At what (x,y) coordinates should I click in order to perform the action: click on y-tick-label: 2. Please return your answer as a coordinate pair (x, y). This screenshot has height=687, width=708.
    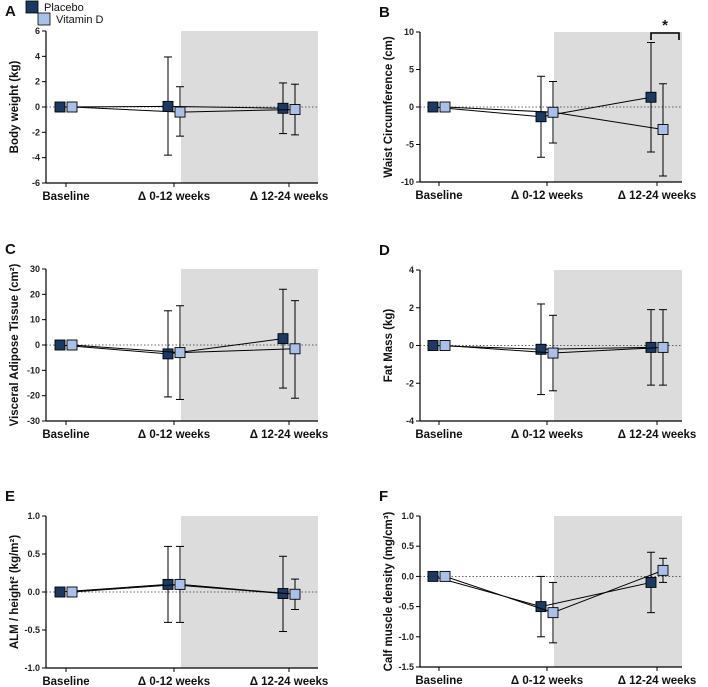
    Looking at the image, I should click on (37, 82).